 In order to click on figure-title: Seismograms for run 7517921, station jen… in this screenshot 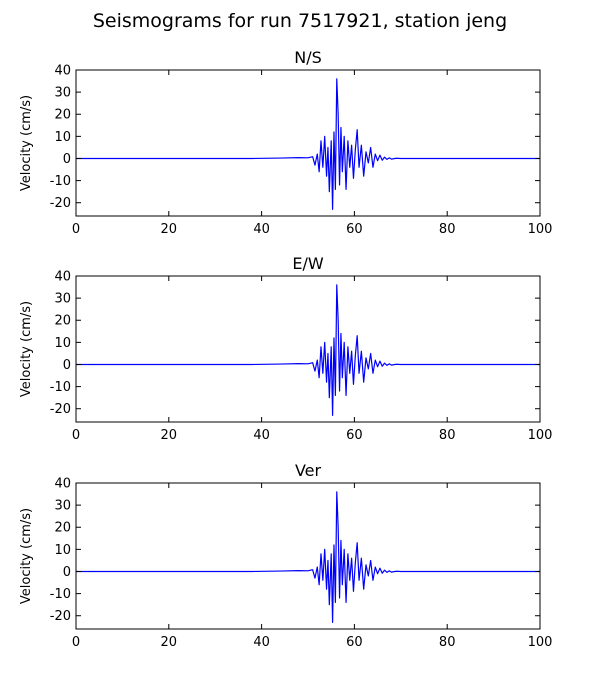, I will do `click(300, 21)`.